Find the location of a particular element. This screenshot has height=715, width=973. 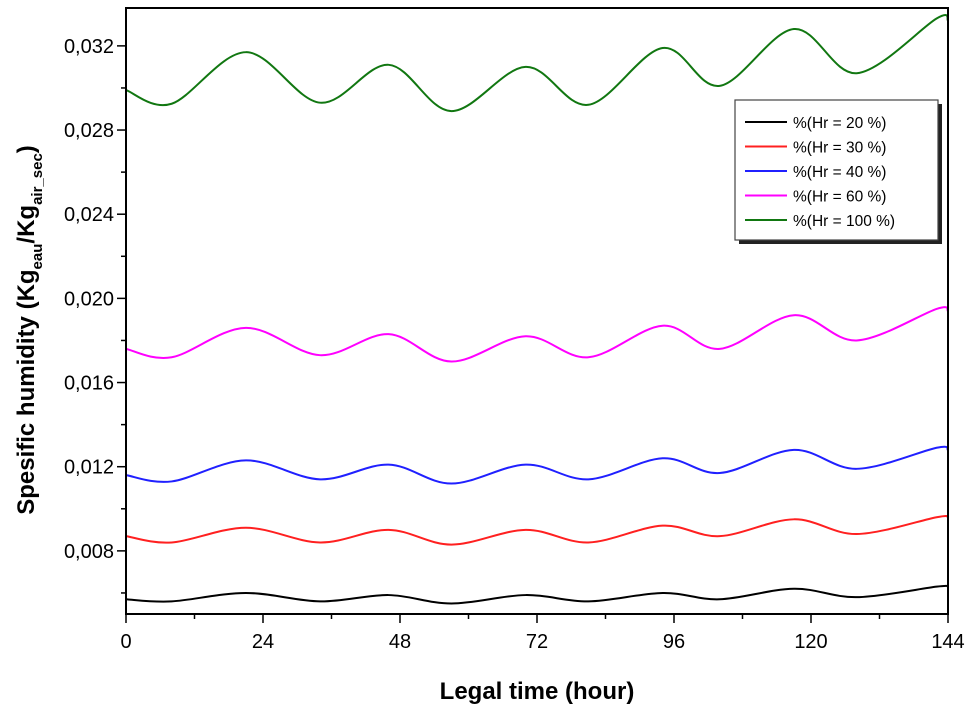

y-tick-label: 0,020 is located at coordinates (89, 299).